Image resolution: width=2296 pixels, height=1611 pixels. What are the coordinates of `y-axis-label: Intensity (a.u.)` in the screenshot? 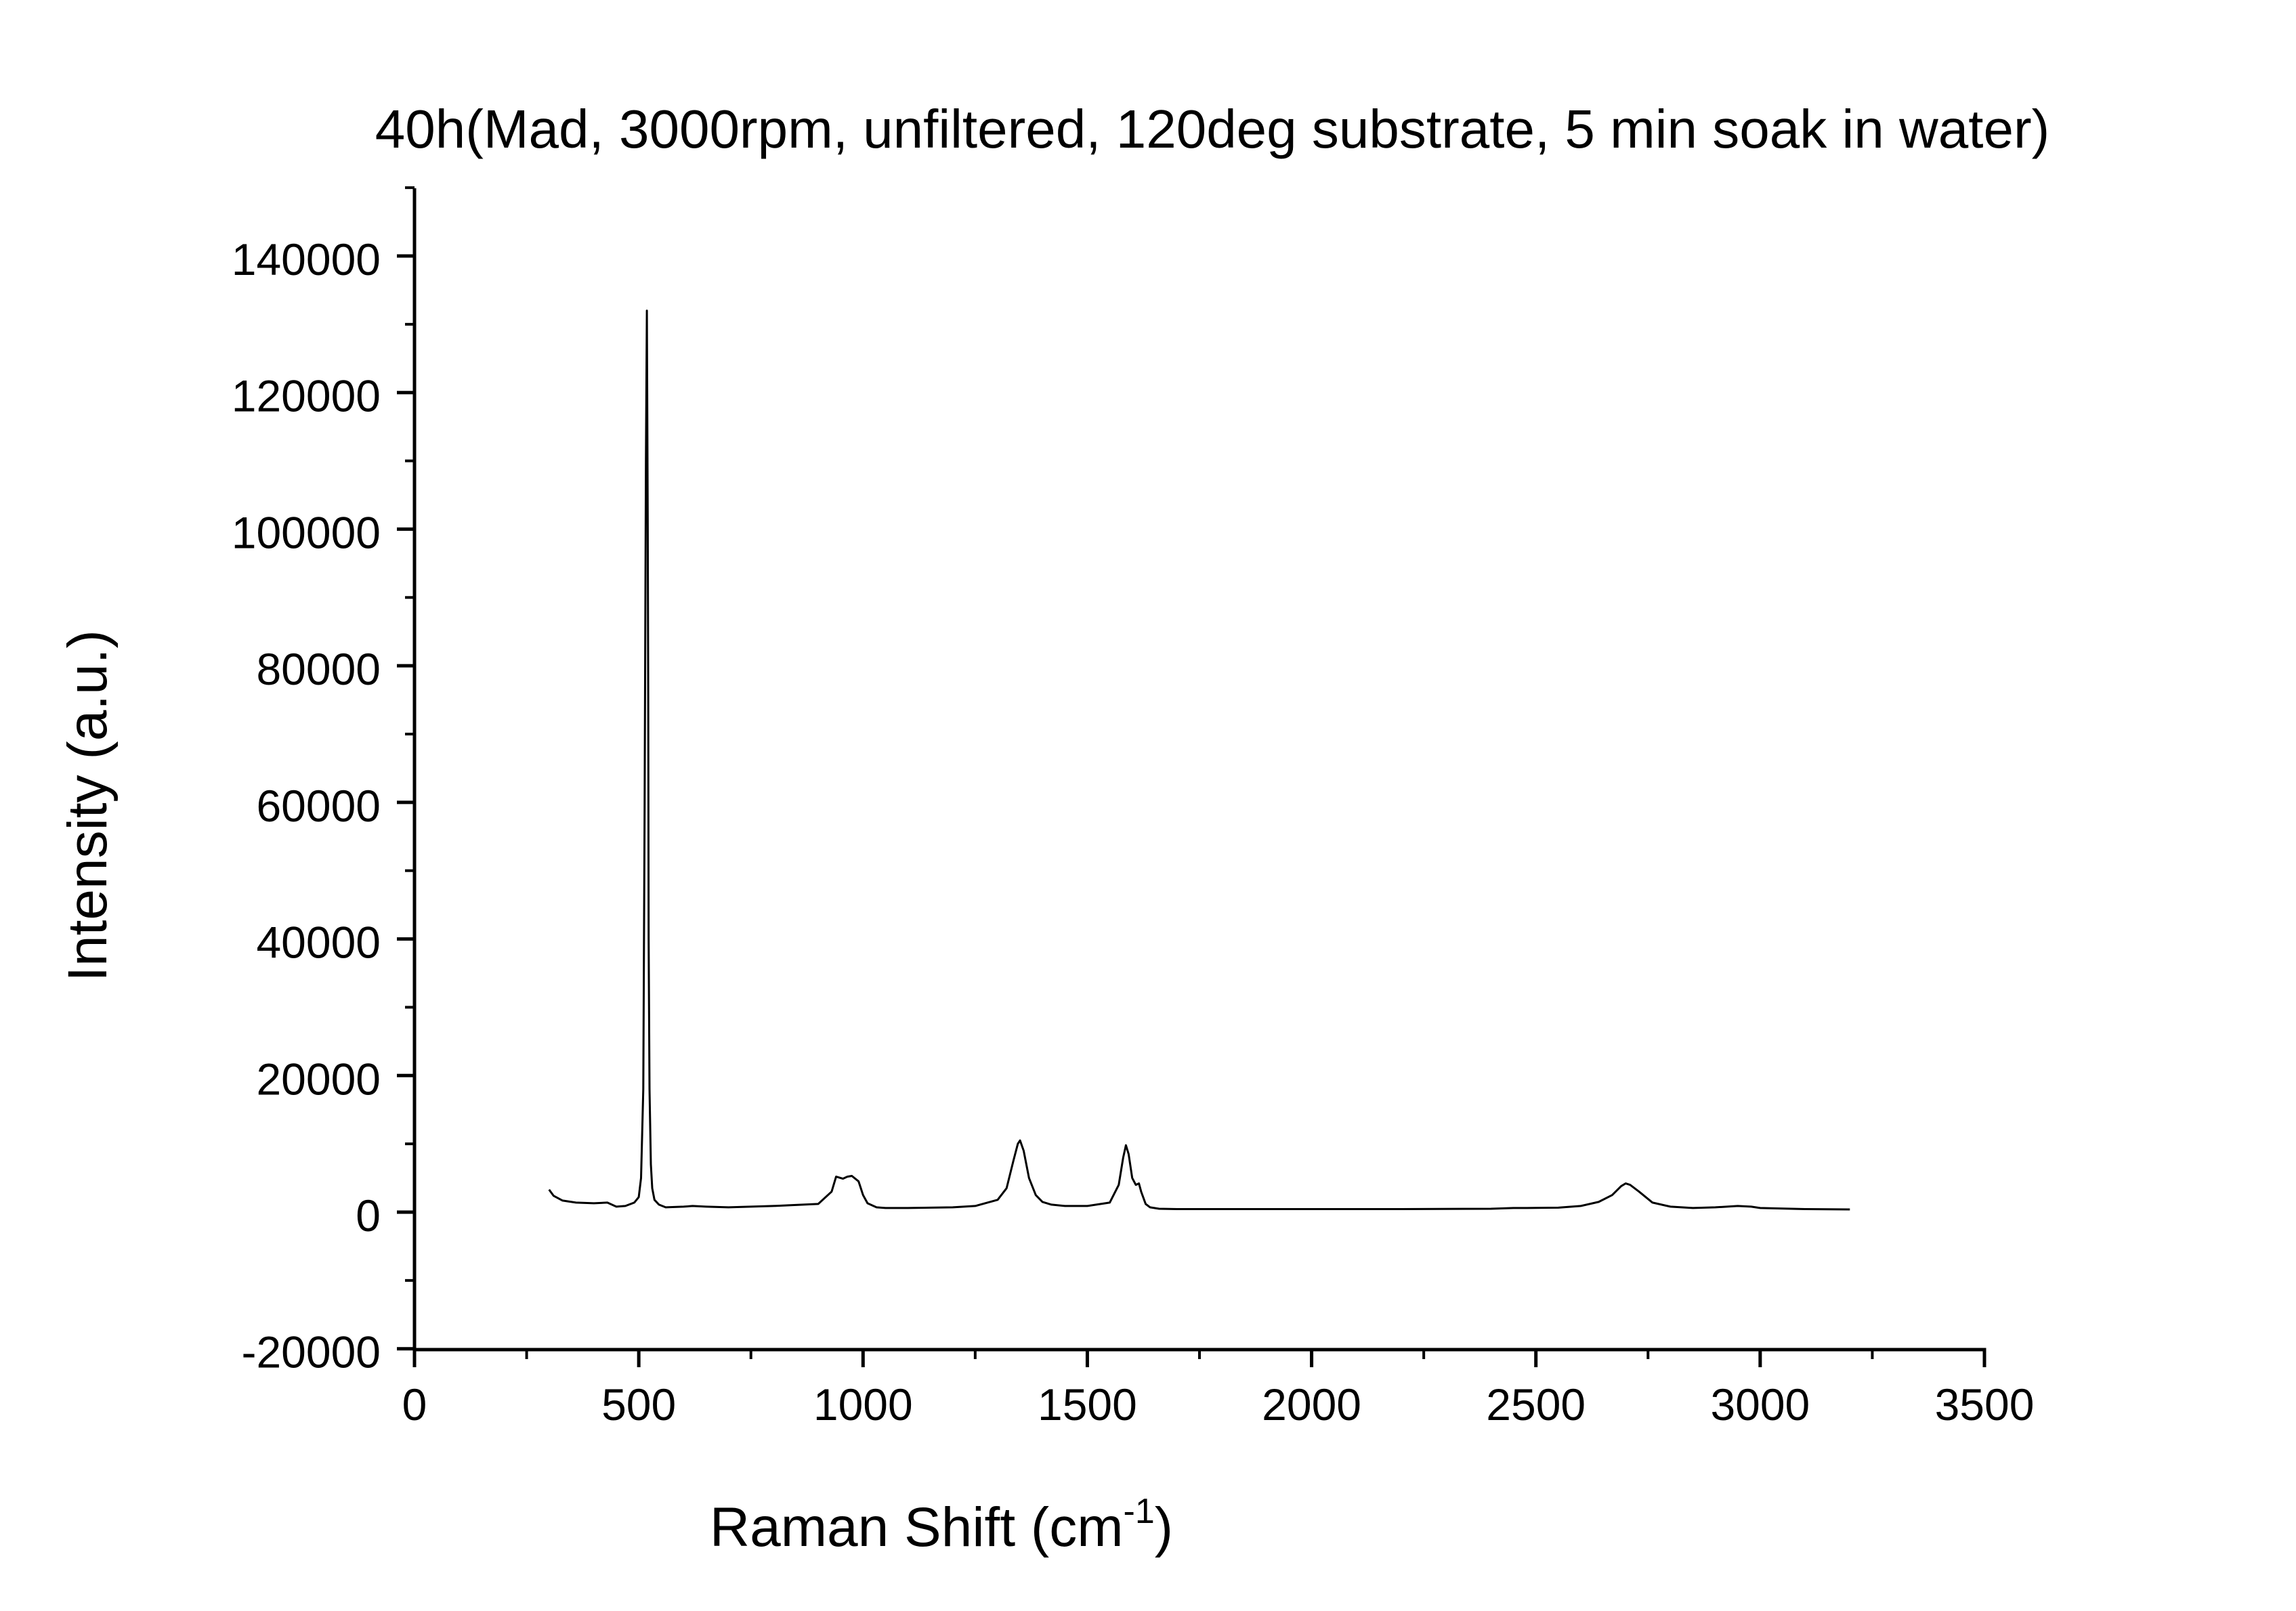 It's located at (88, 806).